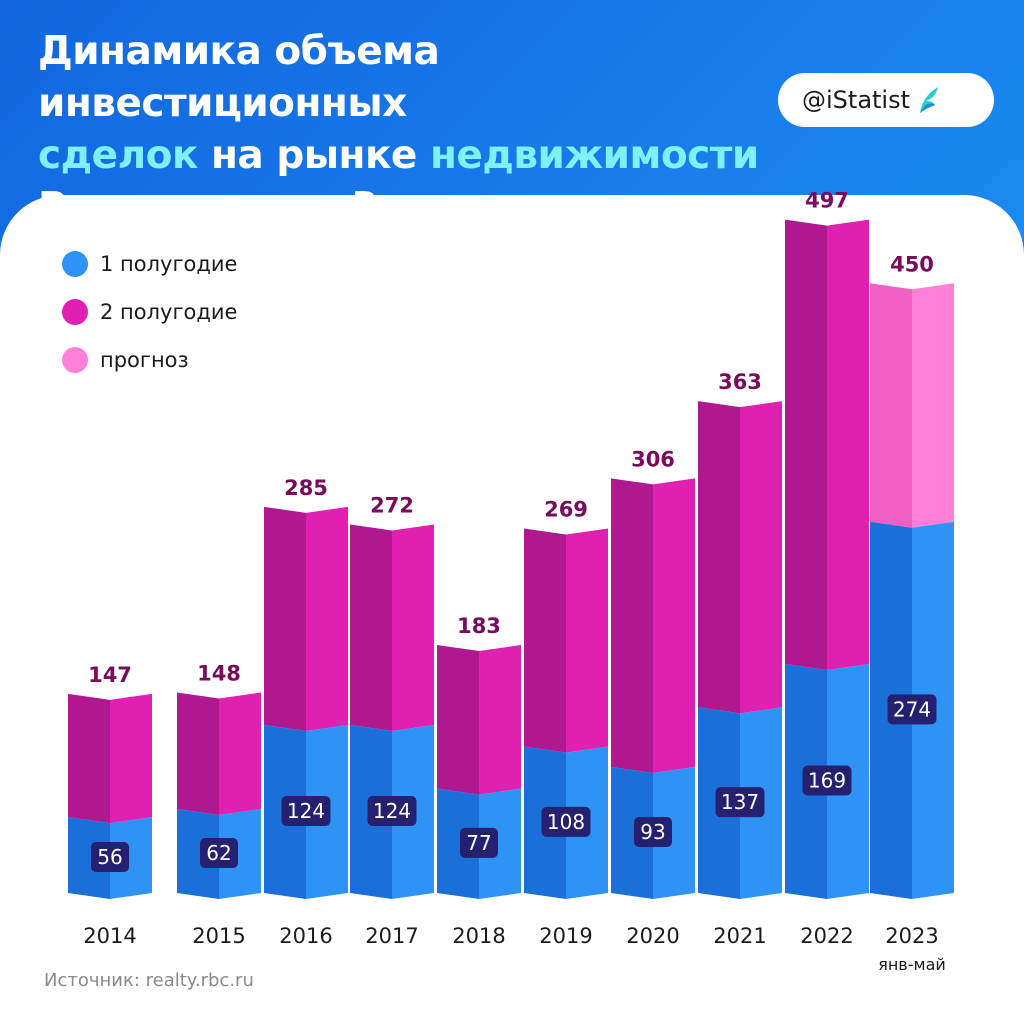  I want to click on total-value-label-2021: 363, so click(740, 382).